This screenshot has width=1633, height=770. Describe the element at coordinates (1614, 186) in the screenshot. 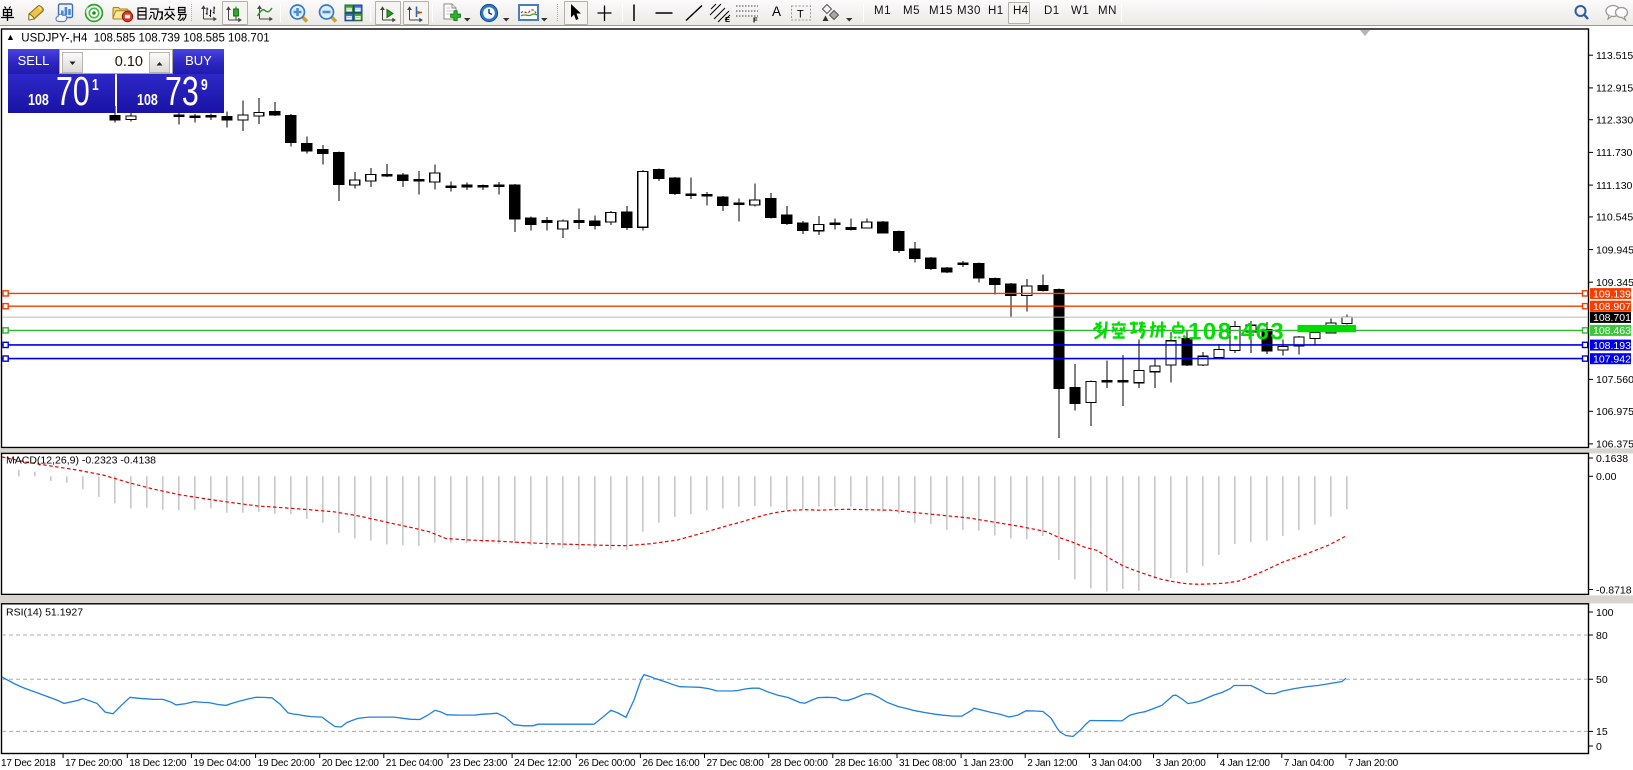

I see `svg-text: 111.130` at that location.